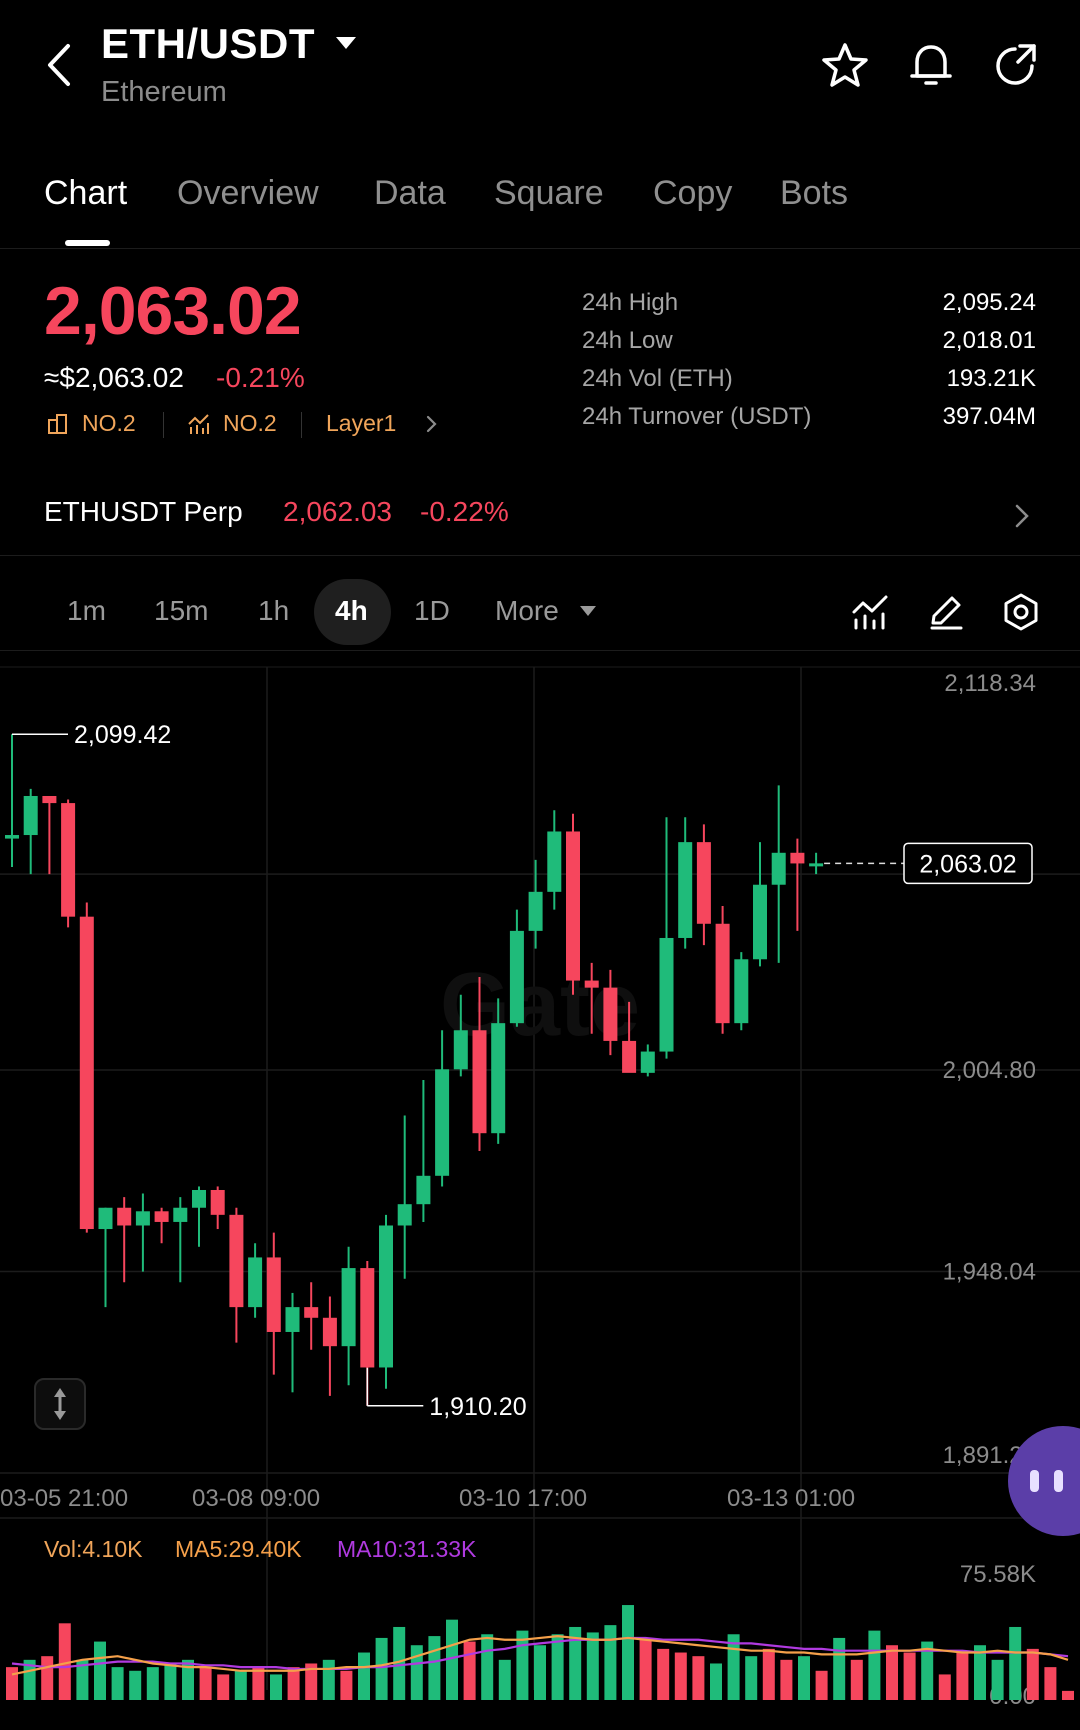 Image resolution: width=1080 pixels, height=1730 pixels. Describe the element at coordinates (549, 193) in the screenshot. I see `tab-square: Square` at that location.